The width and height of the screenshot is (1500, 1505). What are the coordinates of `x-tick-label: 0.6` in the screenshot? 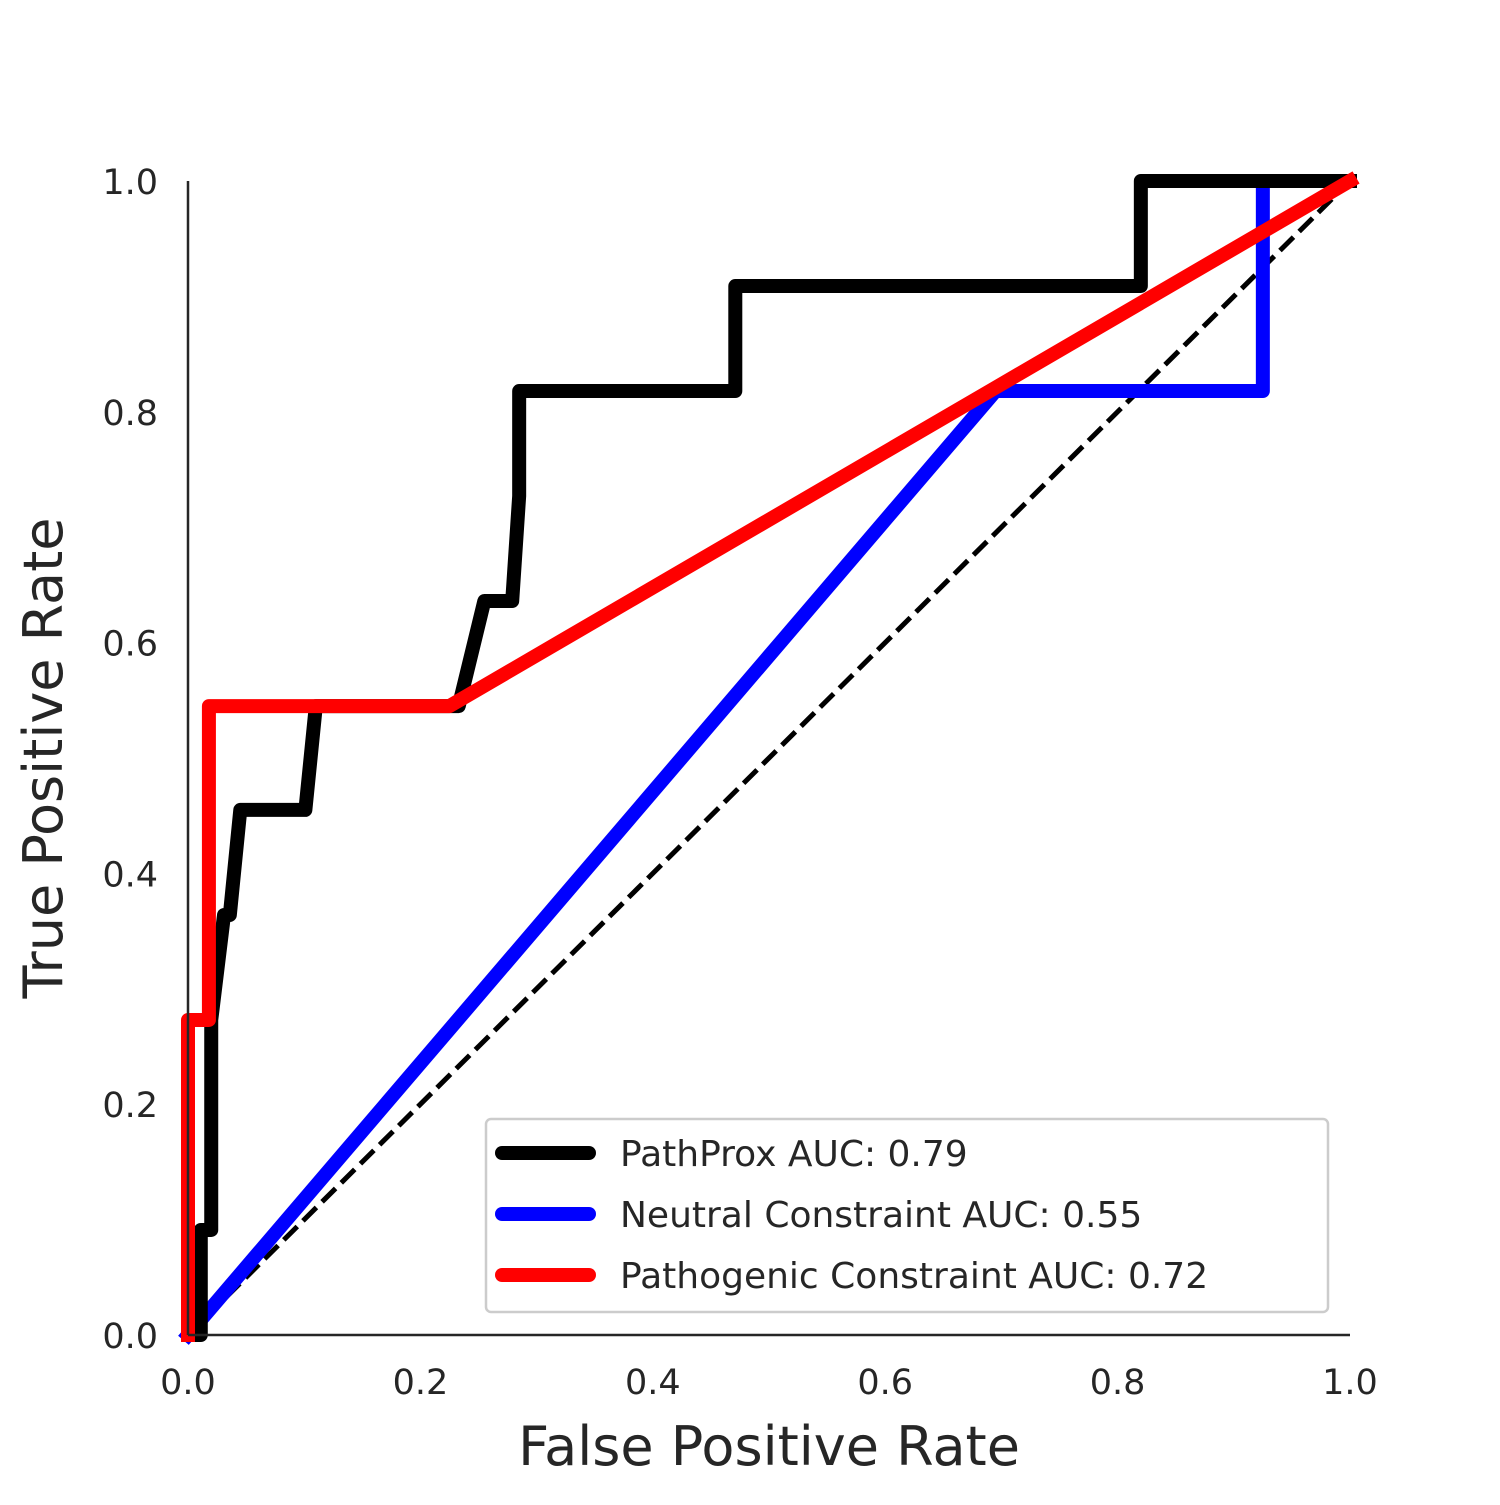 It's located at (885, 1383).